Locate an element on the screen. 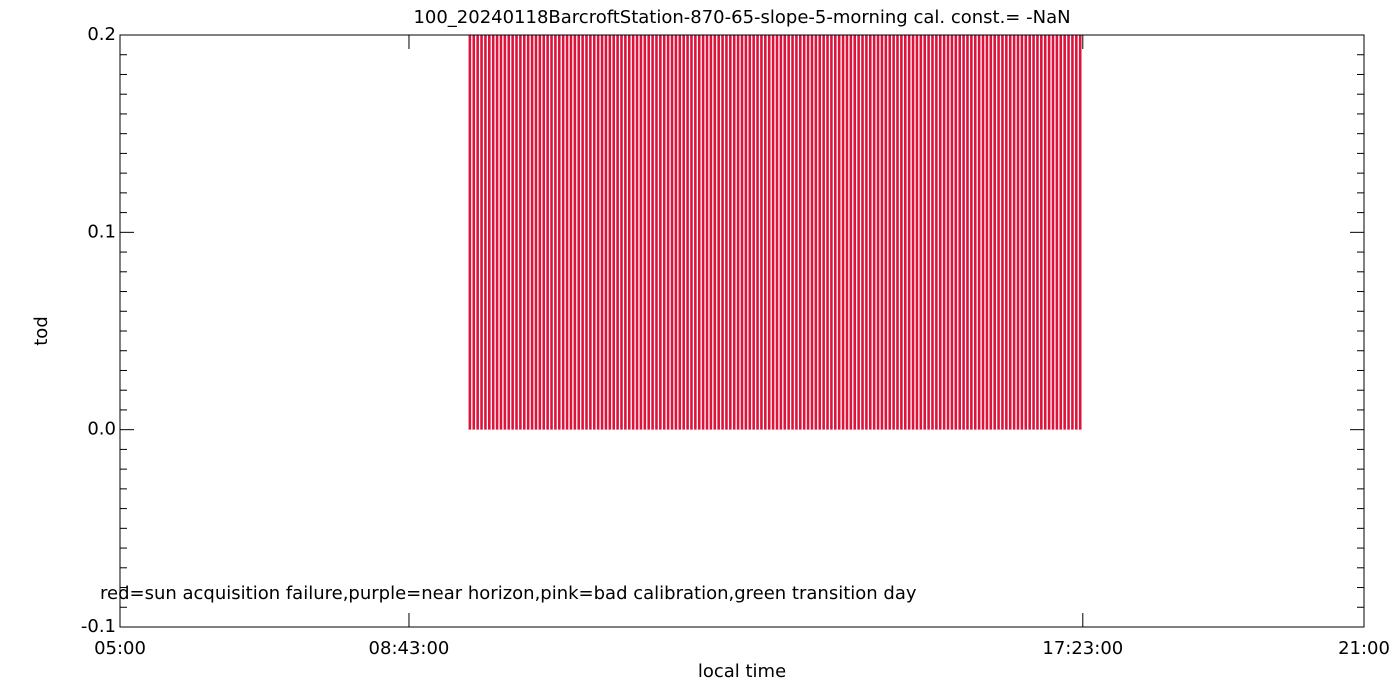 This screenshot has height=700, width=1400. x-tick-label: 08:43:00 is located at coordinates (409, 648).